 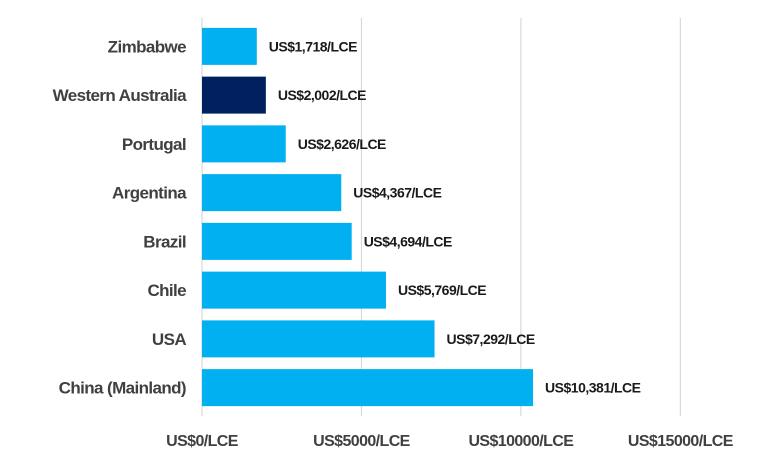 What do you see at coordinates (234, 95) in the screenshot?
I see `bar-western-australia` at bounding box center [234, 95].